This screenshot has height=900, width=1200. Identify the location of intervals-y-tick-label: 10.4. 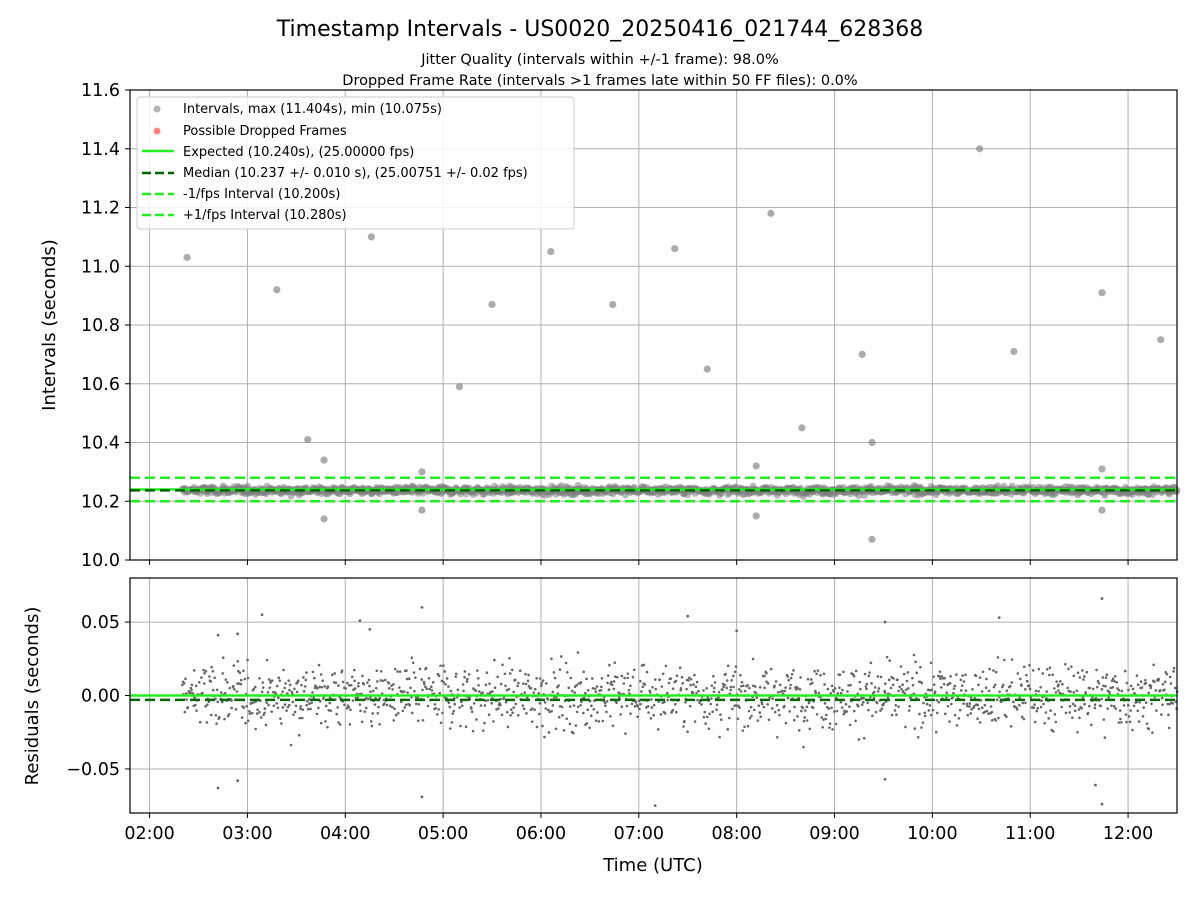
(100, 444).